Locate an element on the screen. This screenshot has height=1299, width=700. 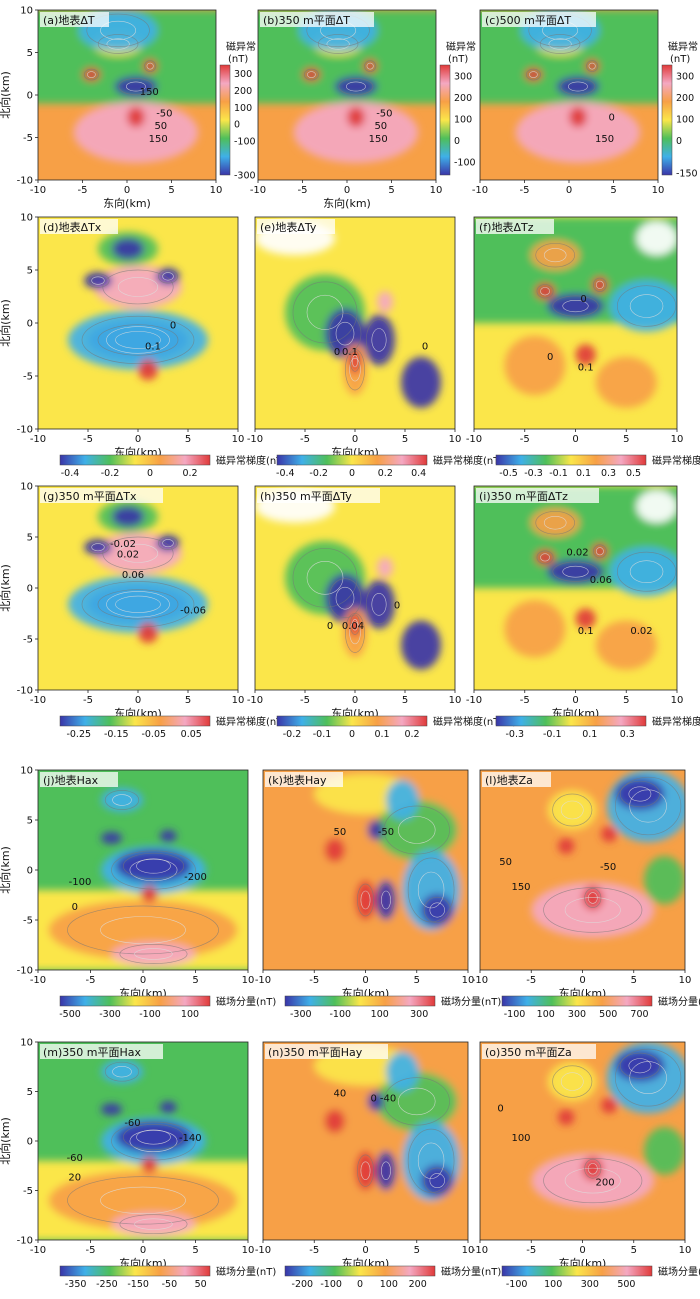
heatmap-m is located at coordinates (143, 1141).